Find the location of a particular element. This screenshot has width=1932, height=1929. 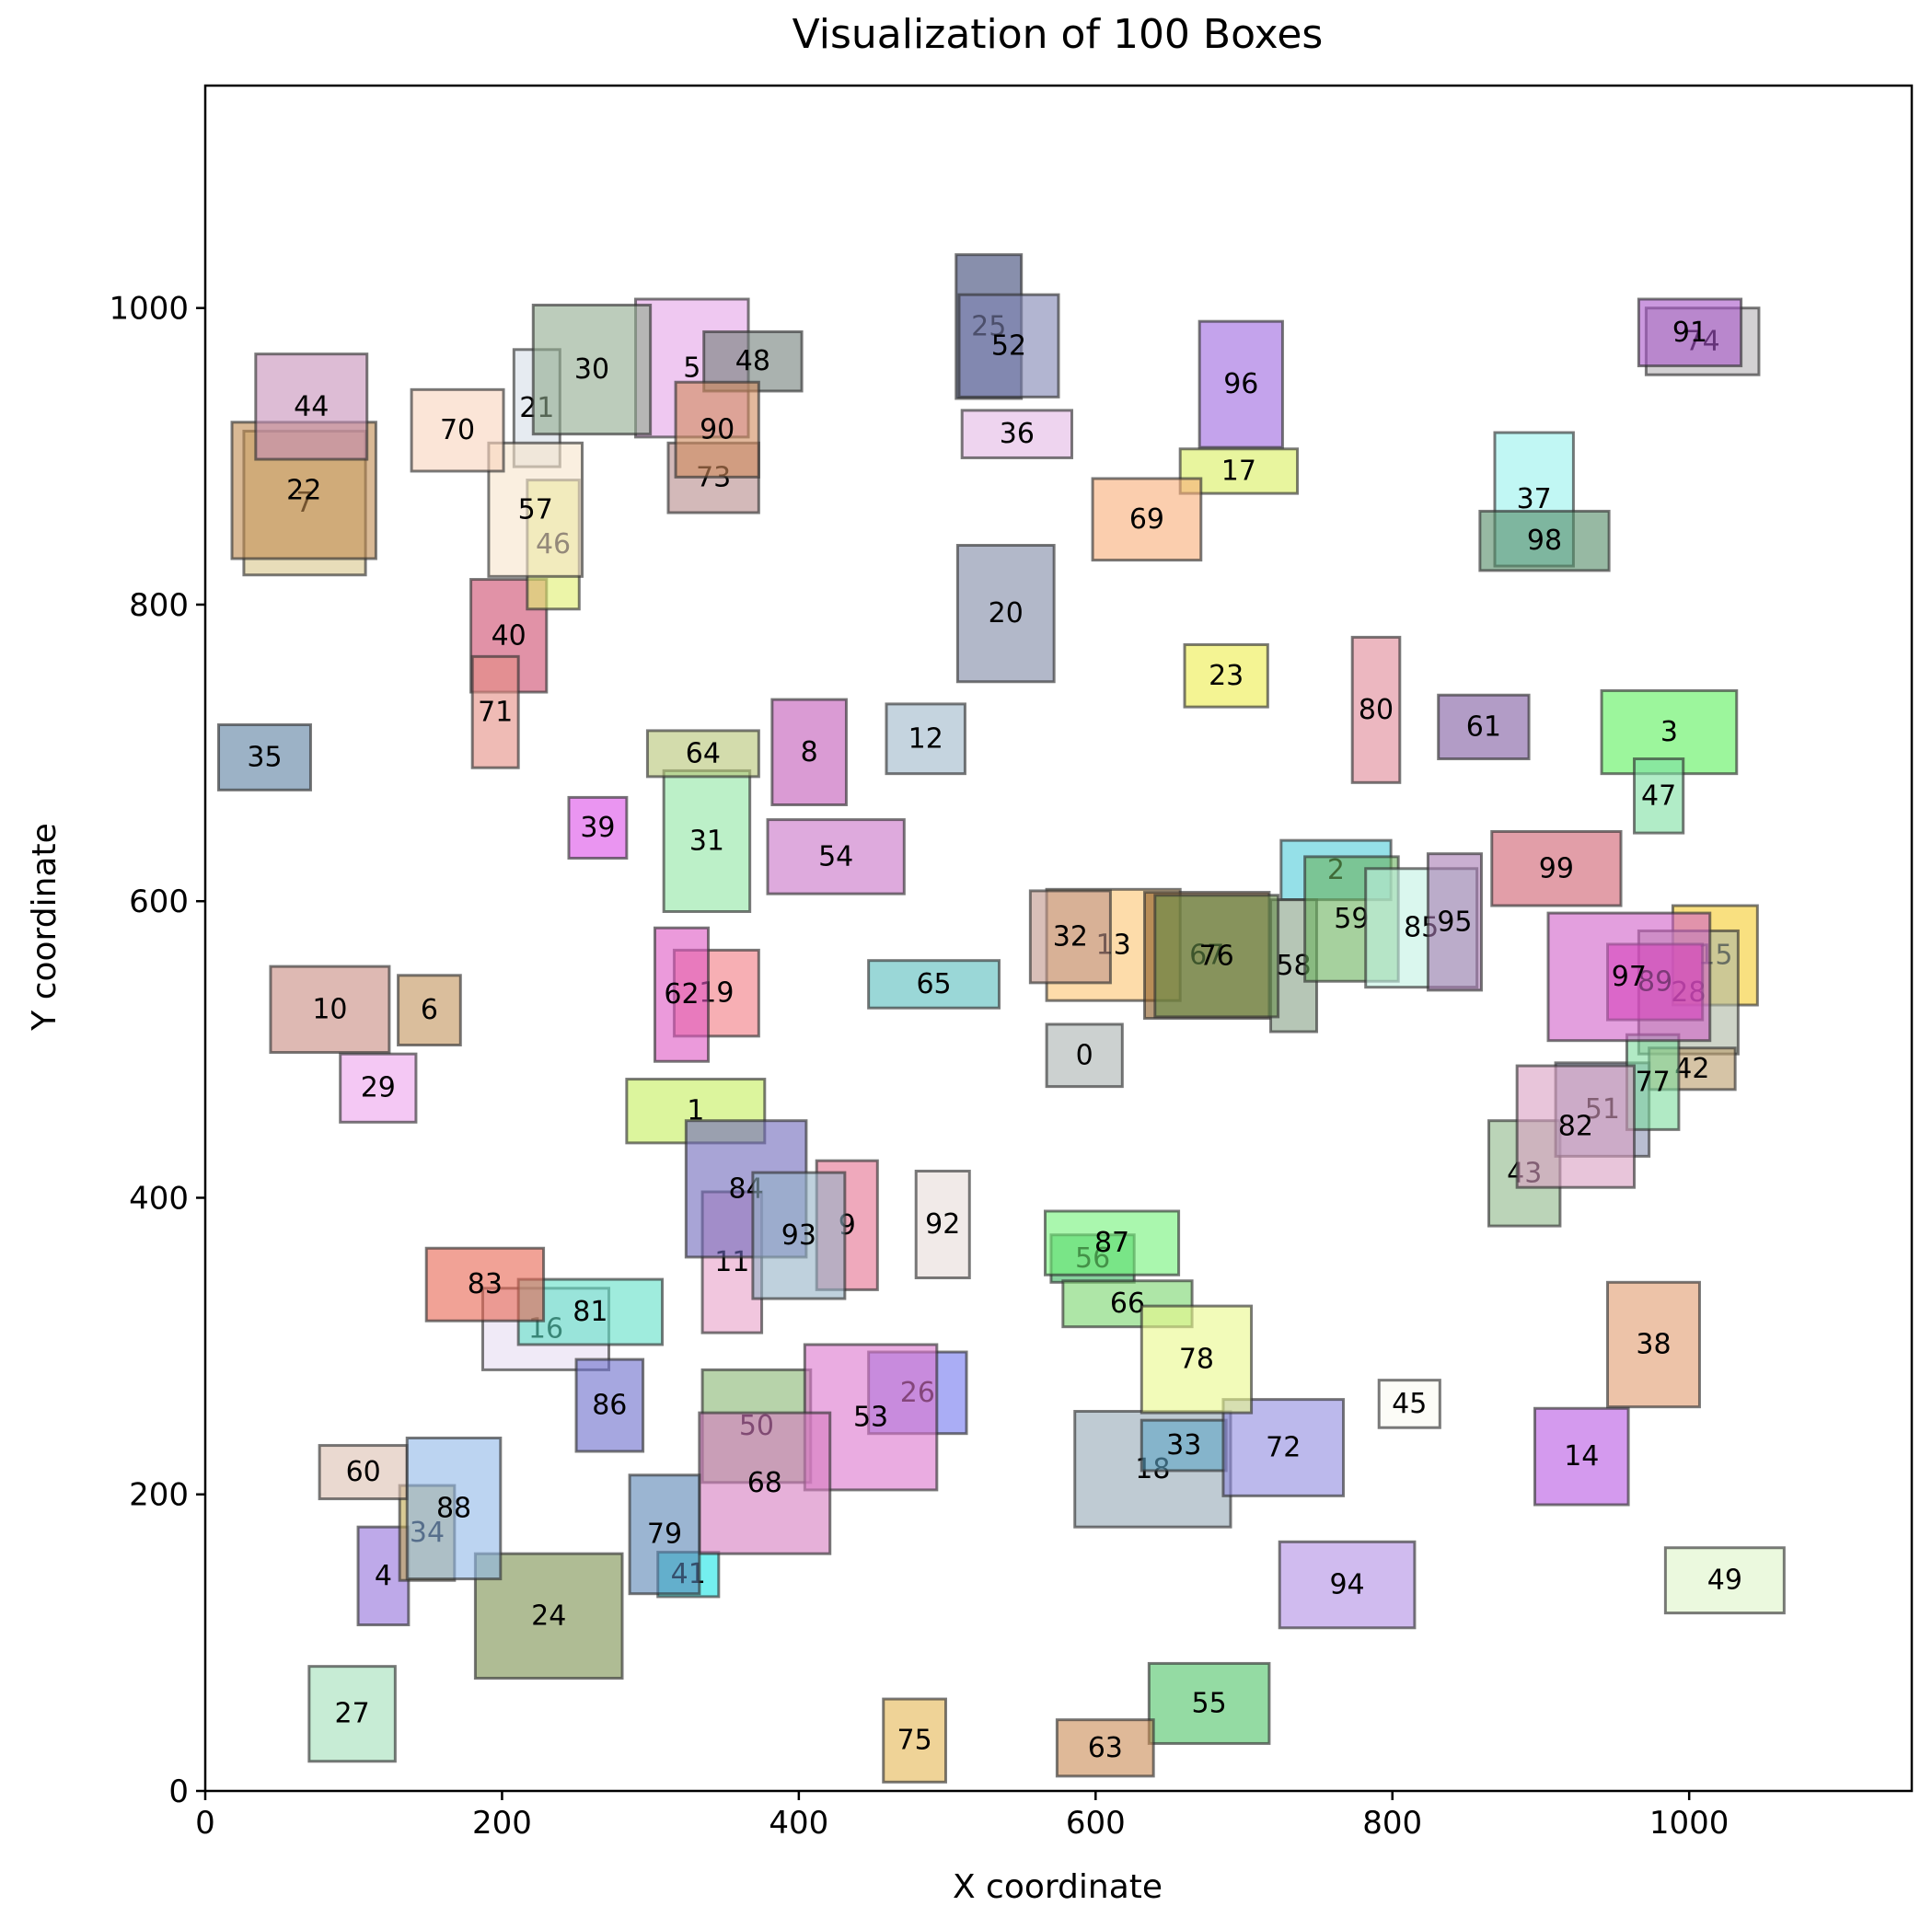

box-label-48: 48 is located at coordinates (752, 361).